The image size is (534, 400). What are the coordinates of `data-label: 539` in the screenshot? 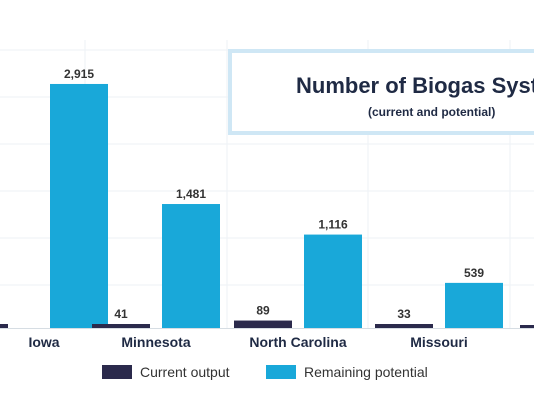 It's located at (474, 273).